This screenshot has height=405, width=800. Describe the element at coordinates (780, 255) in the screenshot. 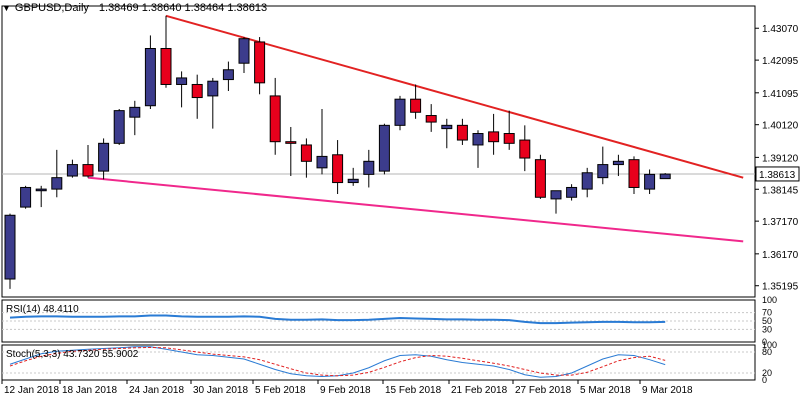

I see `y-tick-label: 1.36170` at that location.